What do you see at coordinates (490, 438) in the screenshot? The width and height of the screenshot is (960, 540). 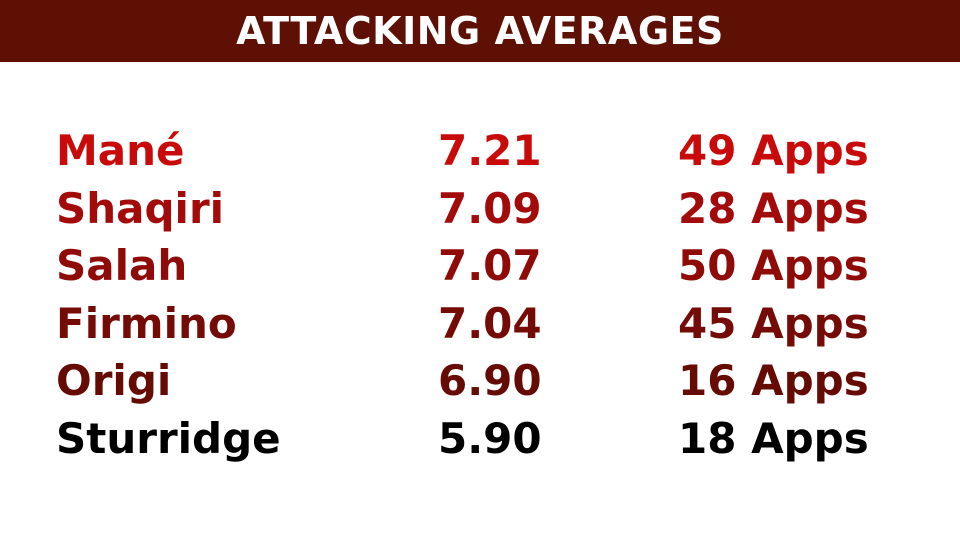 I see `player-rating: 5.90` at bounding box center [490, 438].